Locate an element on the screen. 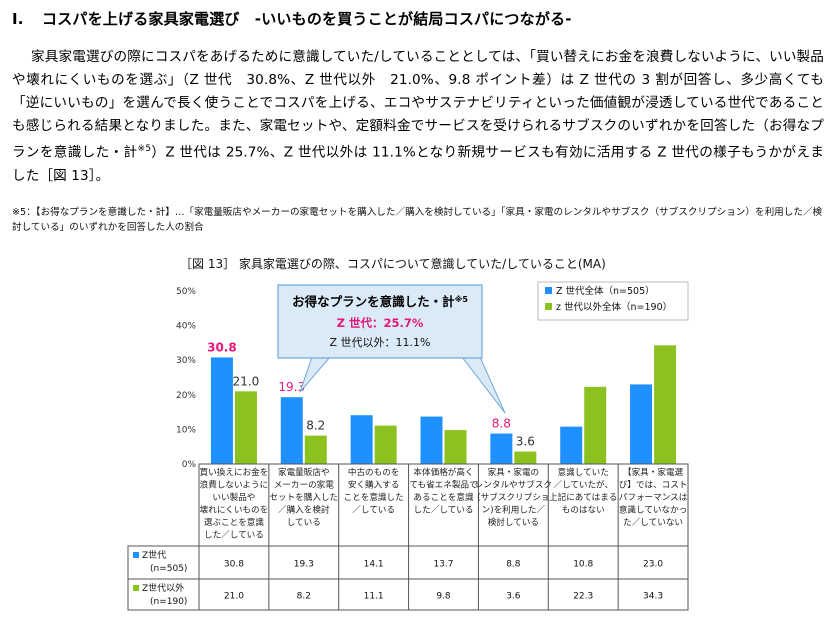  category-label: 上記にあてはまる is located at coordinates (583, 497).